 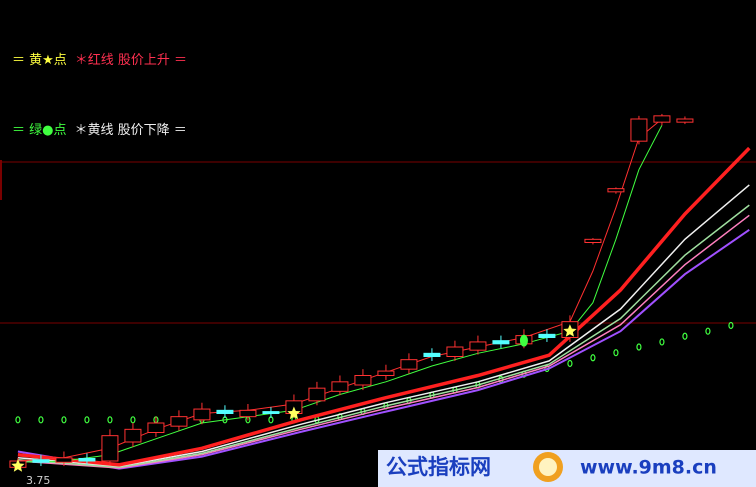 I want to click on legend-text: ＊黄线 股价下降 ＝, so click(x=130, y=130).